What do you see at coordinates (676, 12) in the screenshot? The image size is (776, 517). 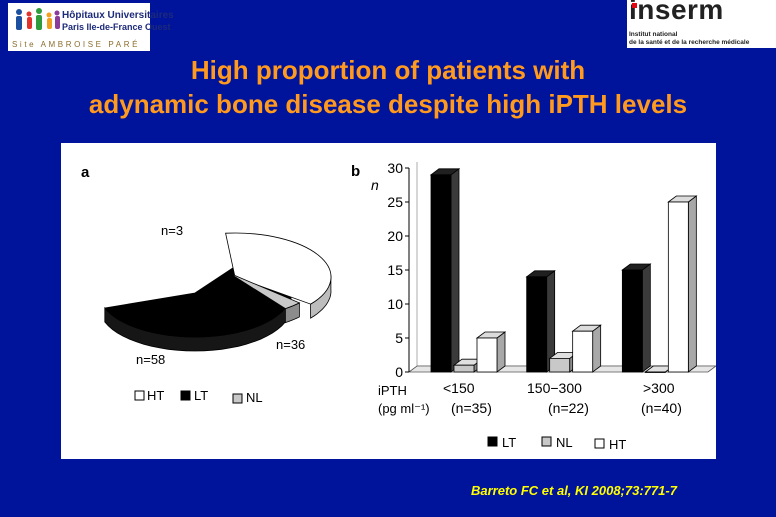 I see `inserm-brand: inserm` at bounding box center [676, 12].